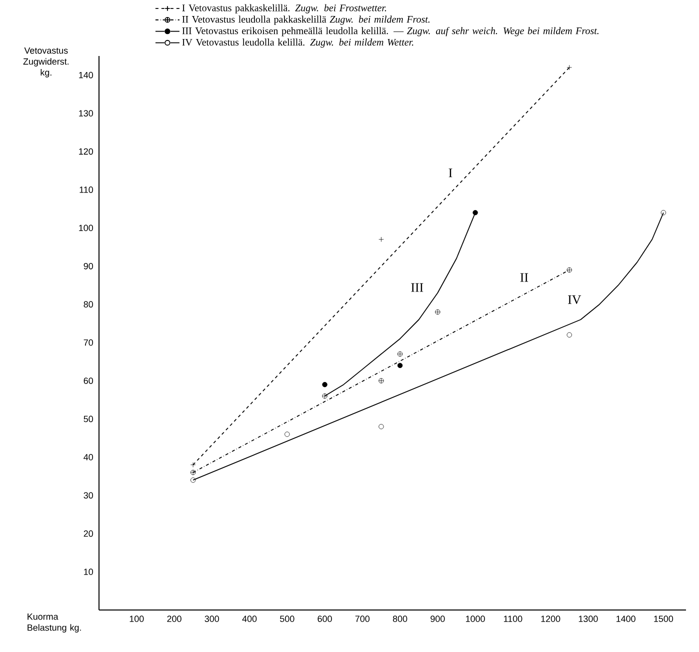 The width and height of the screenshot is (699, 652). Describe the element at coordinates (89, 304) in the screenshot. I see `y-tick-label: 80` at that location.